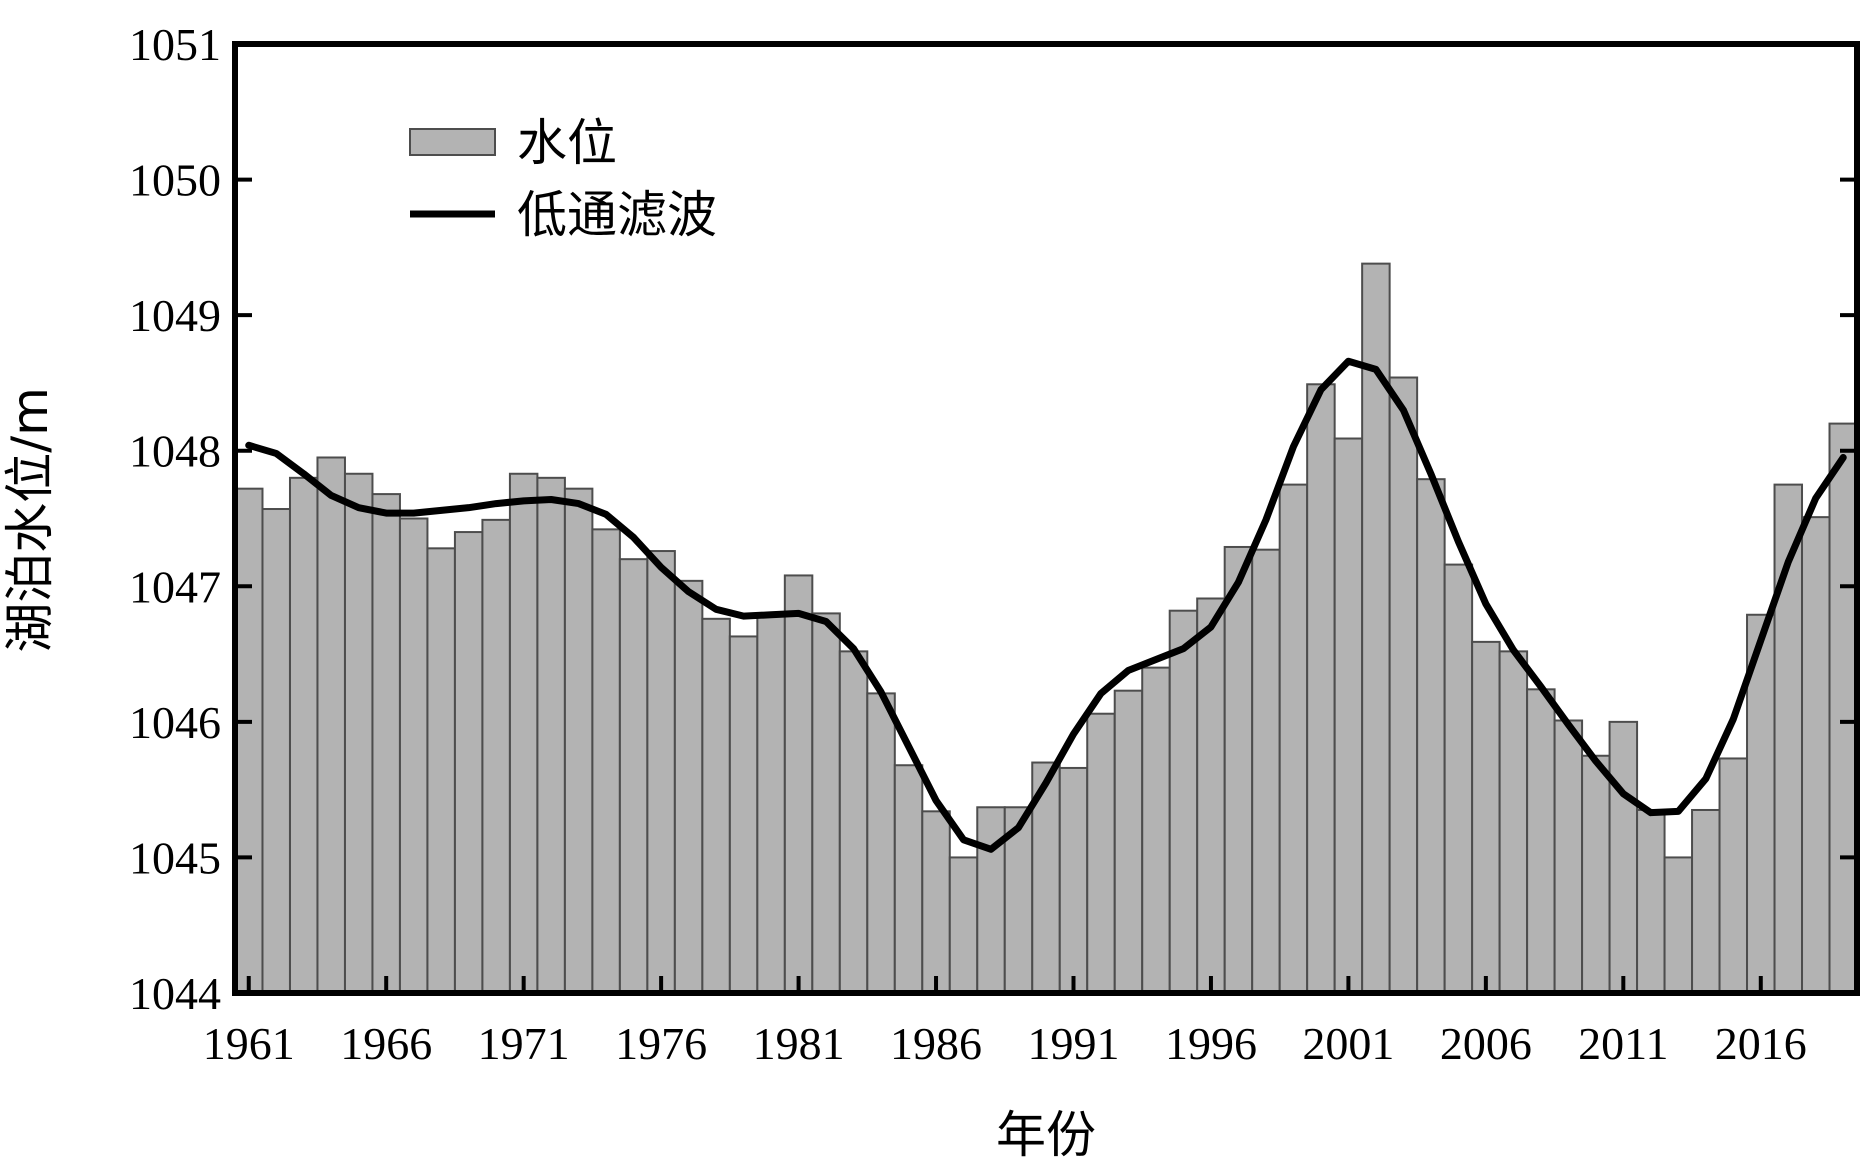 The image size is (1870, 1175). What do you see at coordinates (1623, 1043) in the screenshot?
I see `x-tick-label-2011: 2011` at bounding box center [1623, 1043].